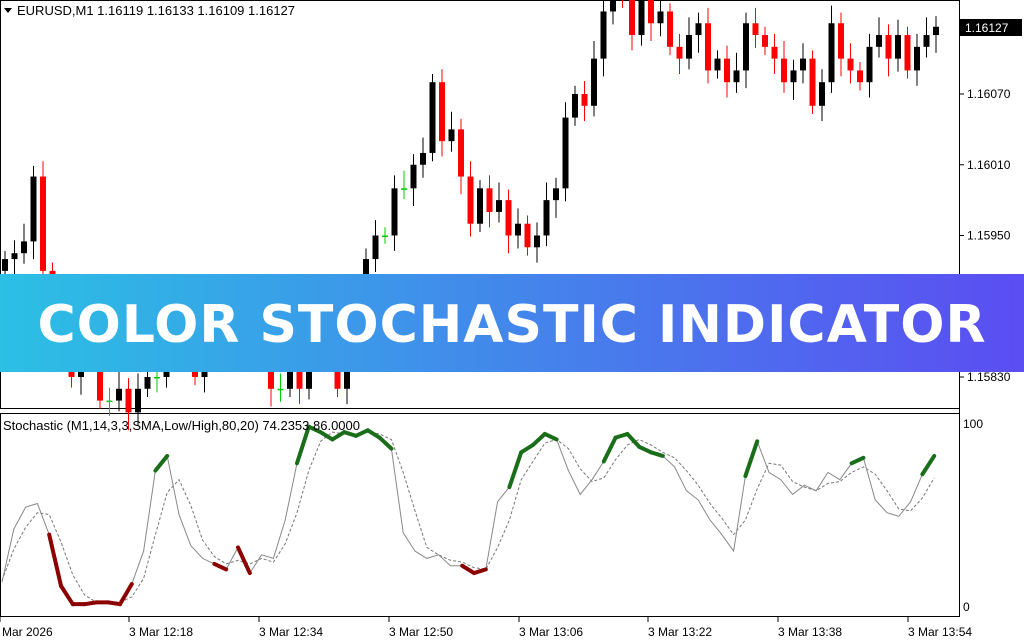  I want to click on chart-menu-arrow-icon, so click(8, 10).